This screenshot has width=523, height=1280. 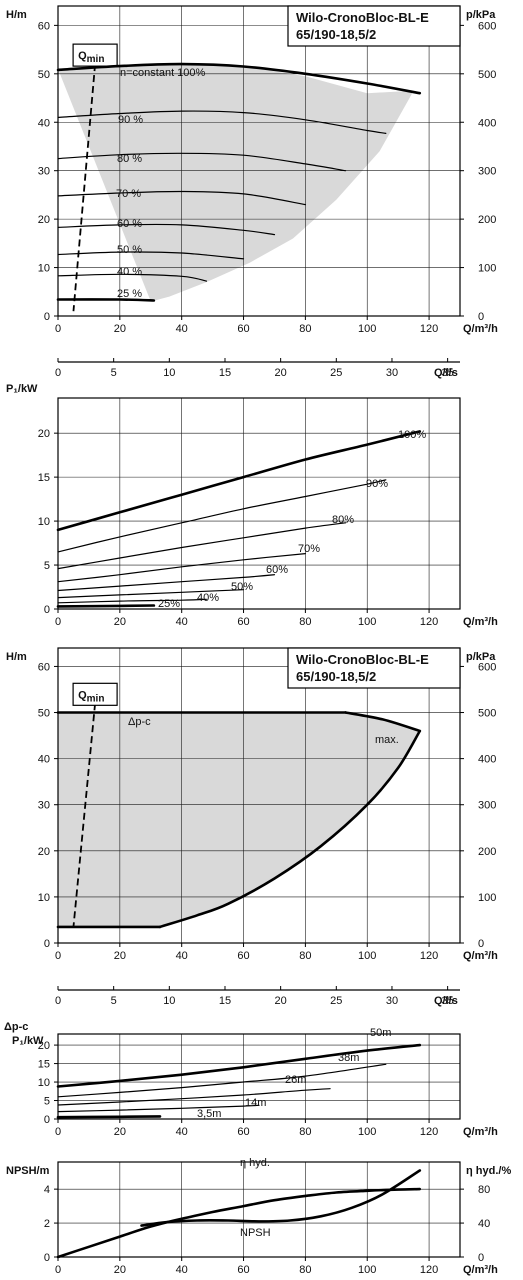 What do you see at coordinates (16, 1027) in the screenshot?
I see `y-axis-label-top: Δp-c` at bounding box center [16, 1027].